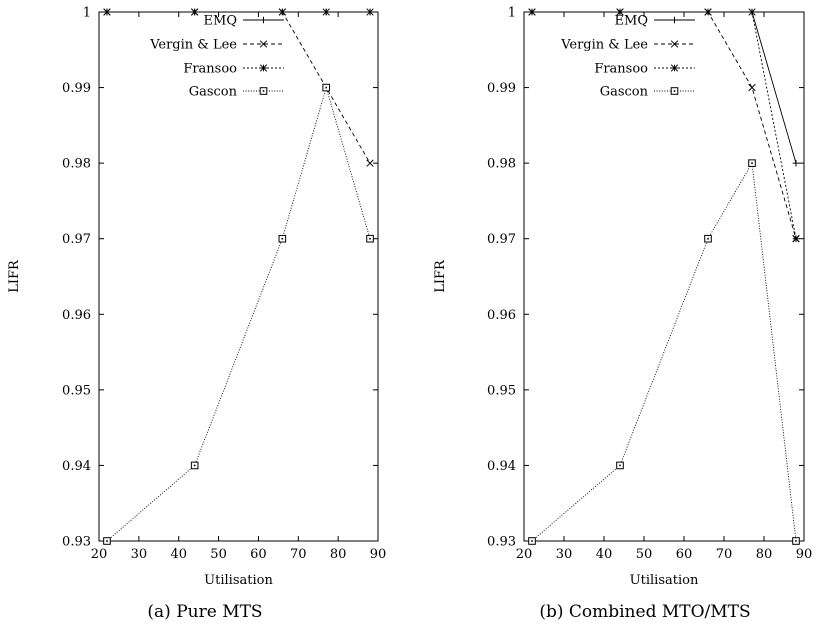 This screenshot has width=822, height=633. Describe the element at coordinates (644, 612) in the screenshot. I see `panel-caption: (b) Combined MTO/MTS` at that location.